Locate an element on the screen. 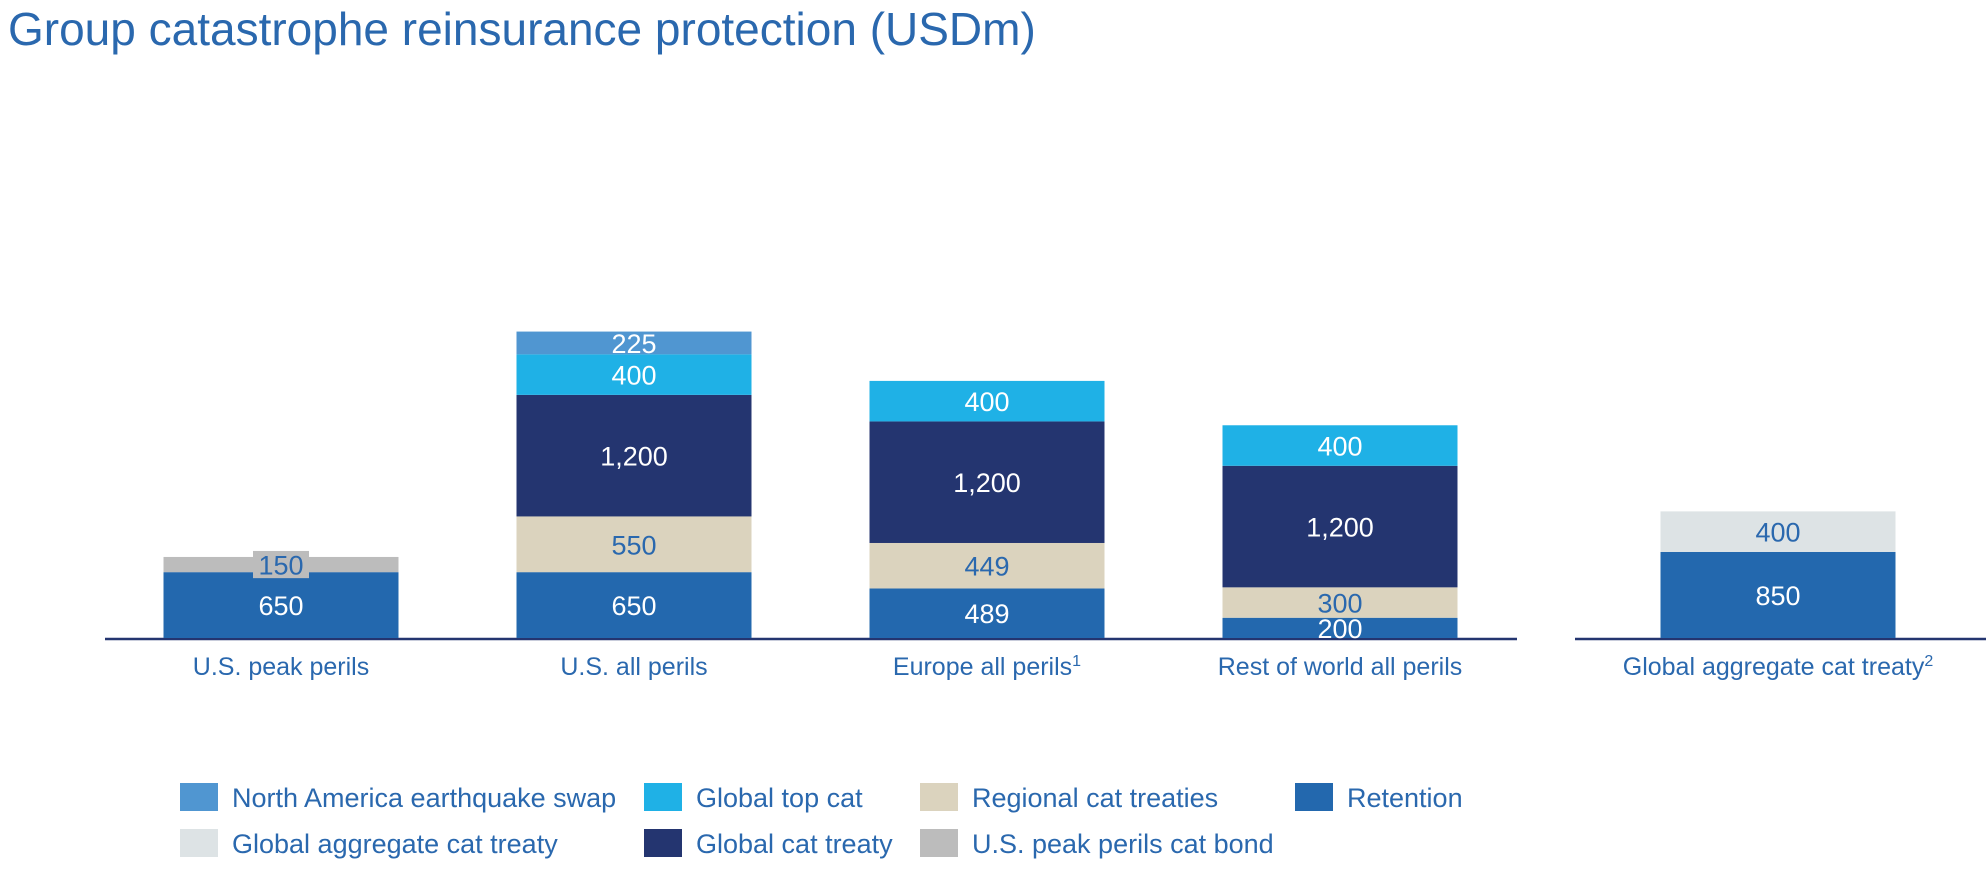 The width and height of the screenshot is (1986, 880). bar-value-label: 850 is located at coordinates (1777, 596).